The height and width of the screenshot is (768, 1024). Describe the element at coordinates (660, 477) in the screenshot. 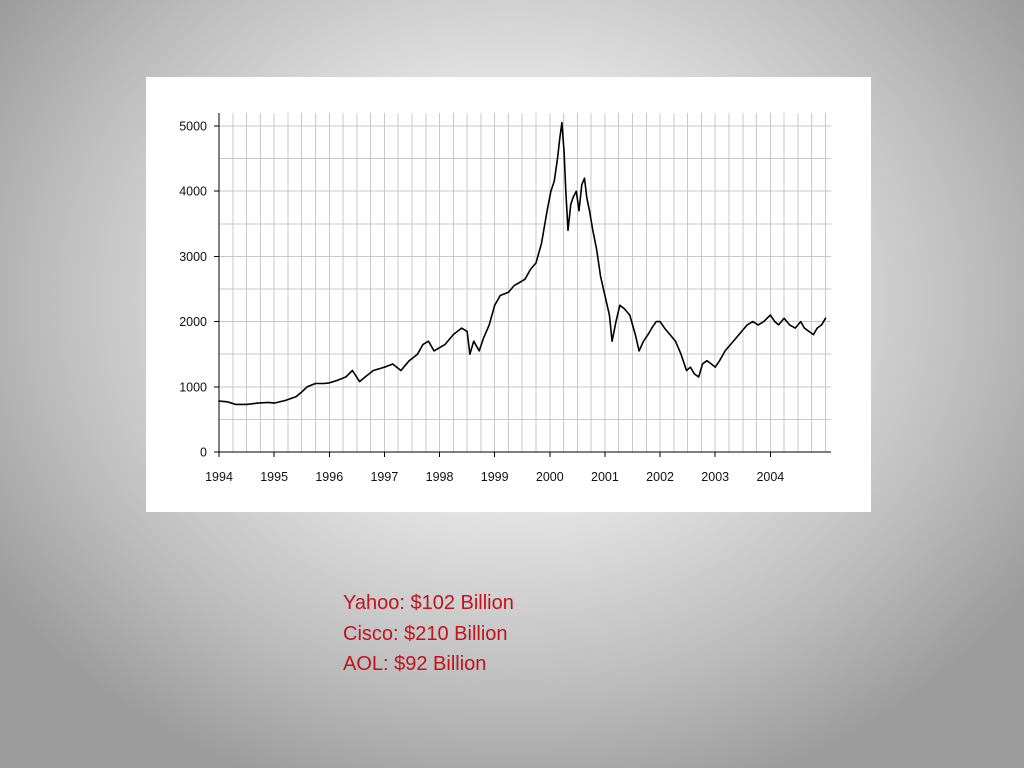

I see `x-tick-label: 2002` at that location.